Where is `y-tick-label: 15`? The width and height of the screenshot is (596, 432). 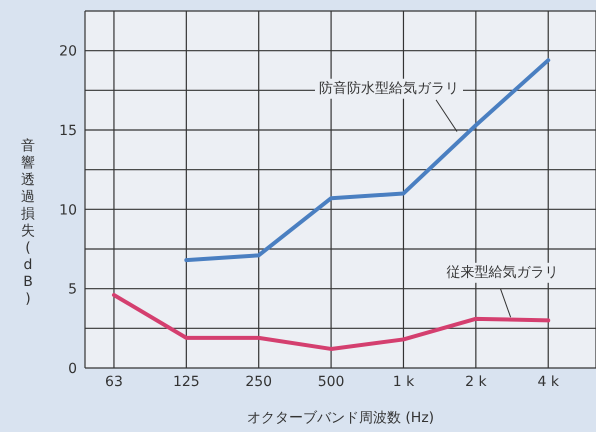 y-tick-label: 15 is located at coordinates (68, 130).